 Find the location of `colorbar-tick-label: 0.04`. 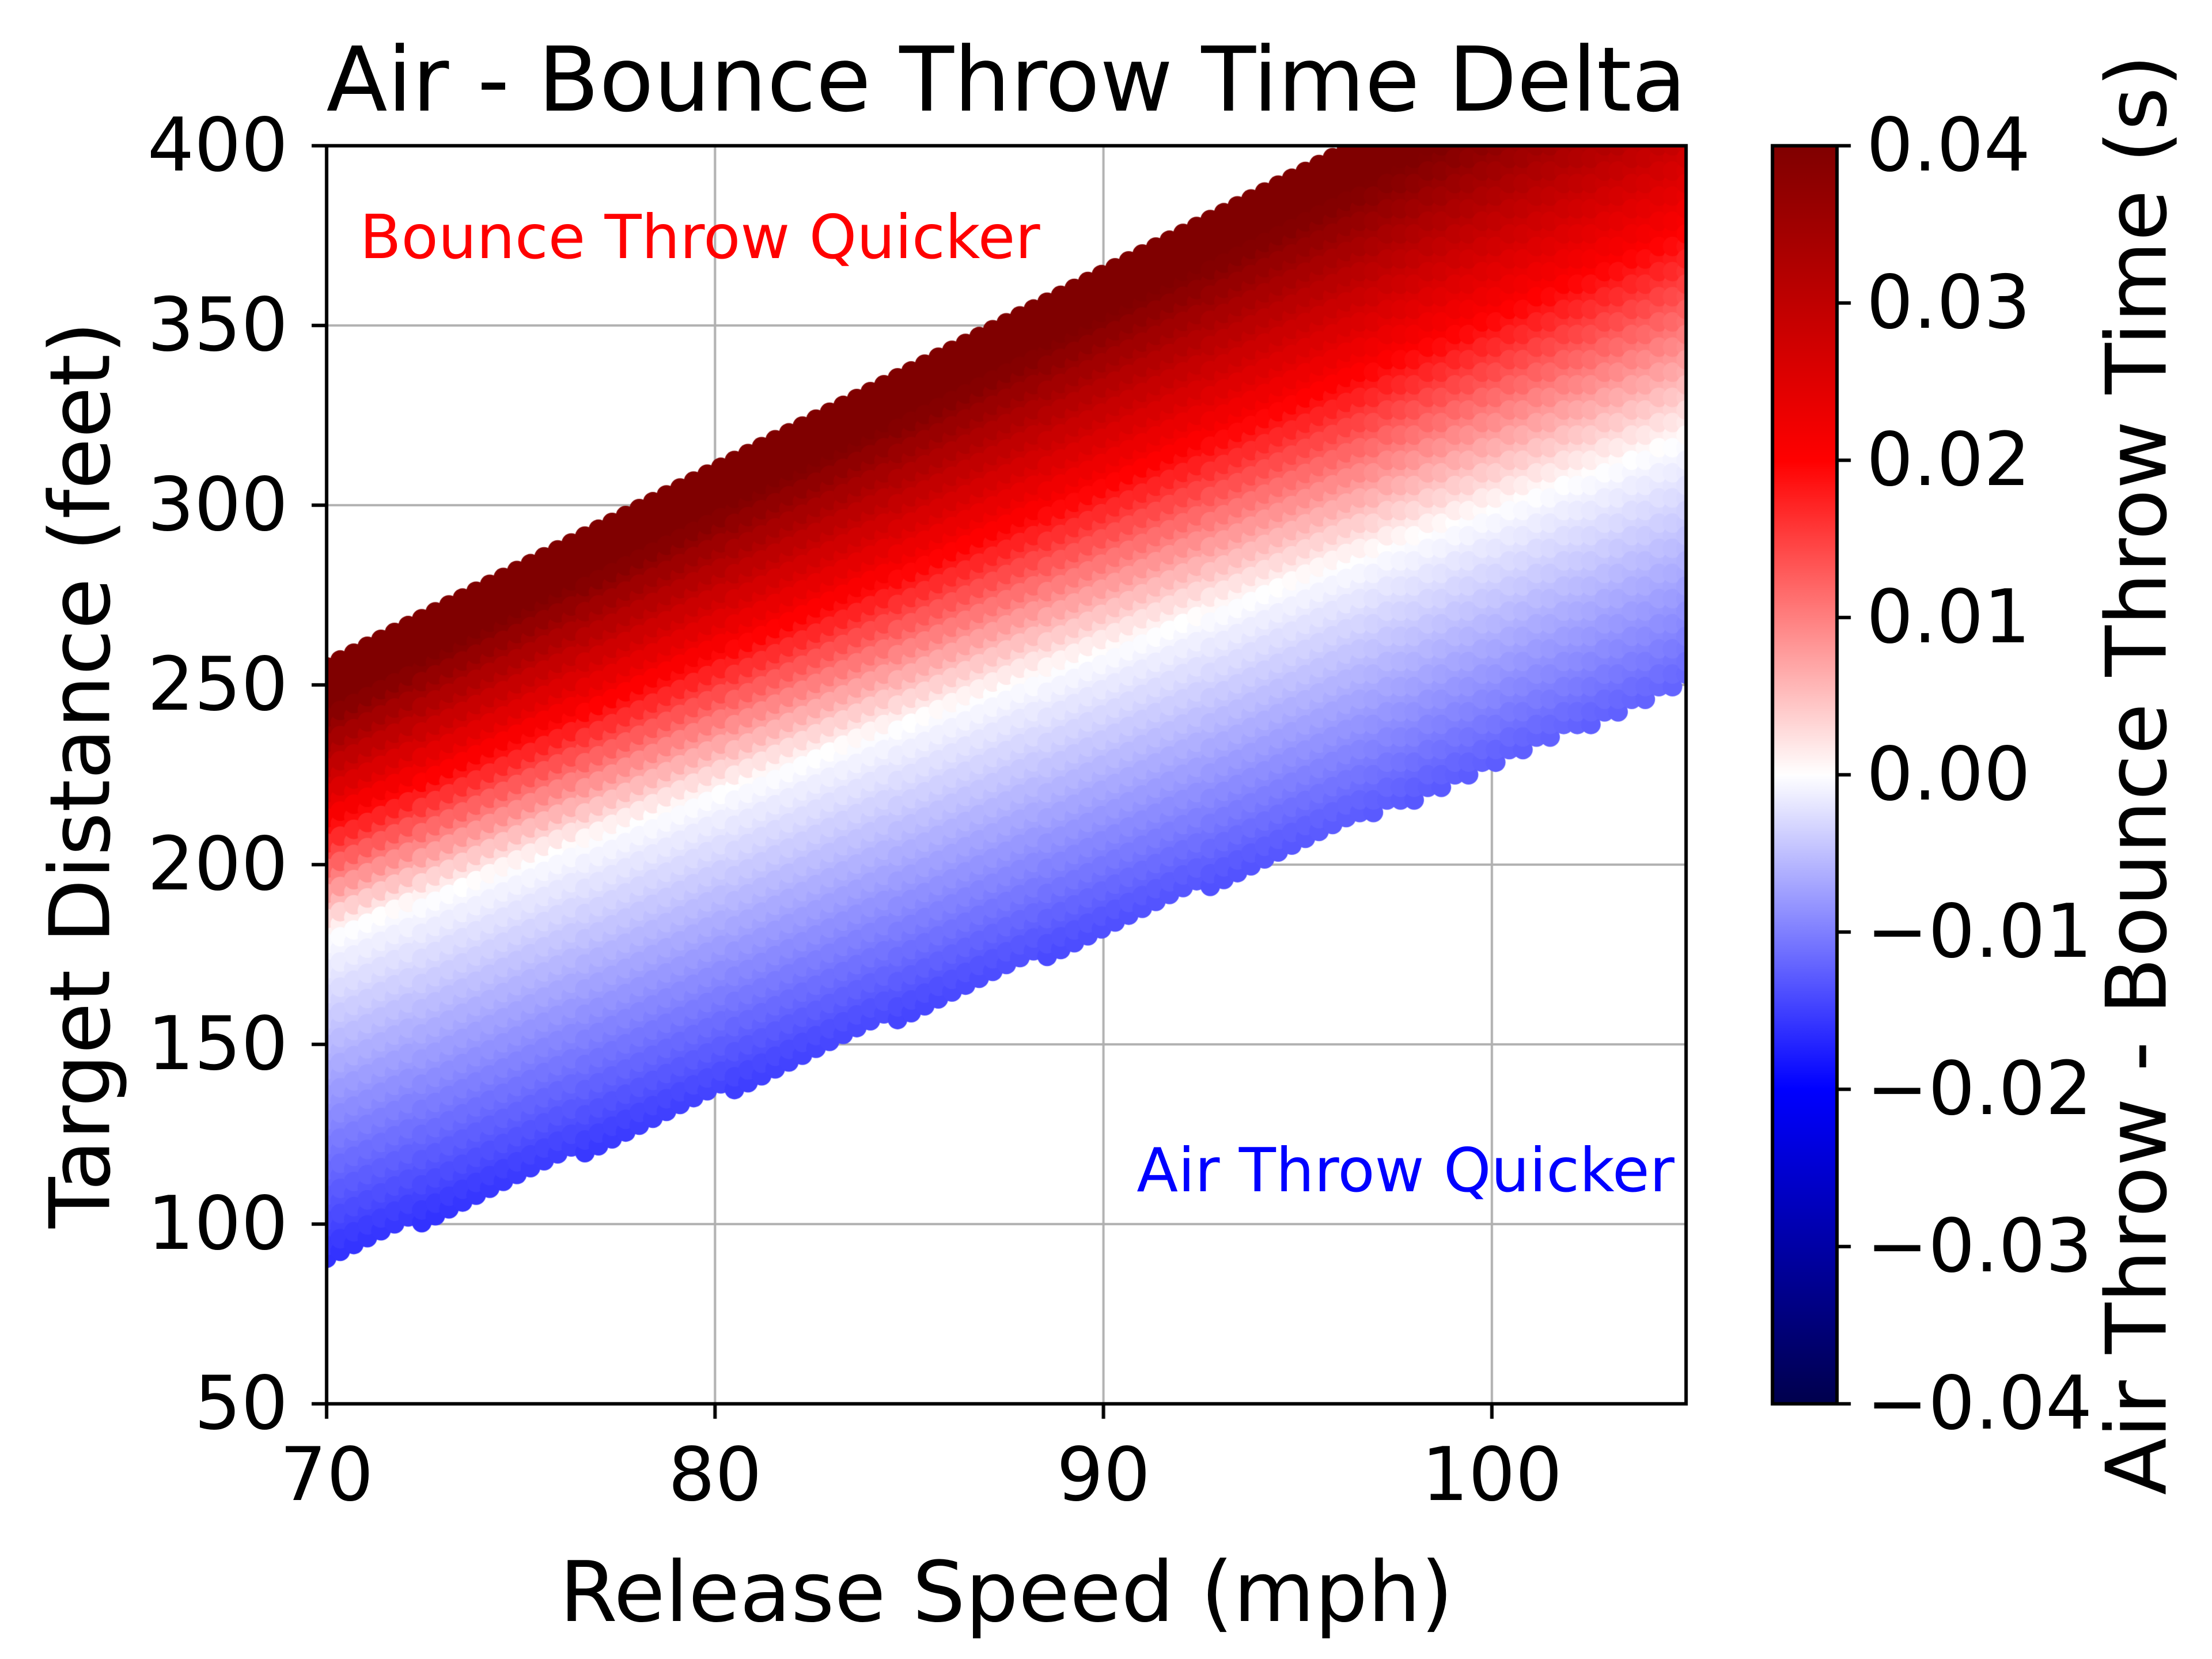

colorbar-tick-label: 0.04 is located at coordinates (1948, 145).